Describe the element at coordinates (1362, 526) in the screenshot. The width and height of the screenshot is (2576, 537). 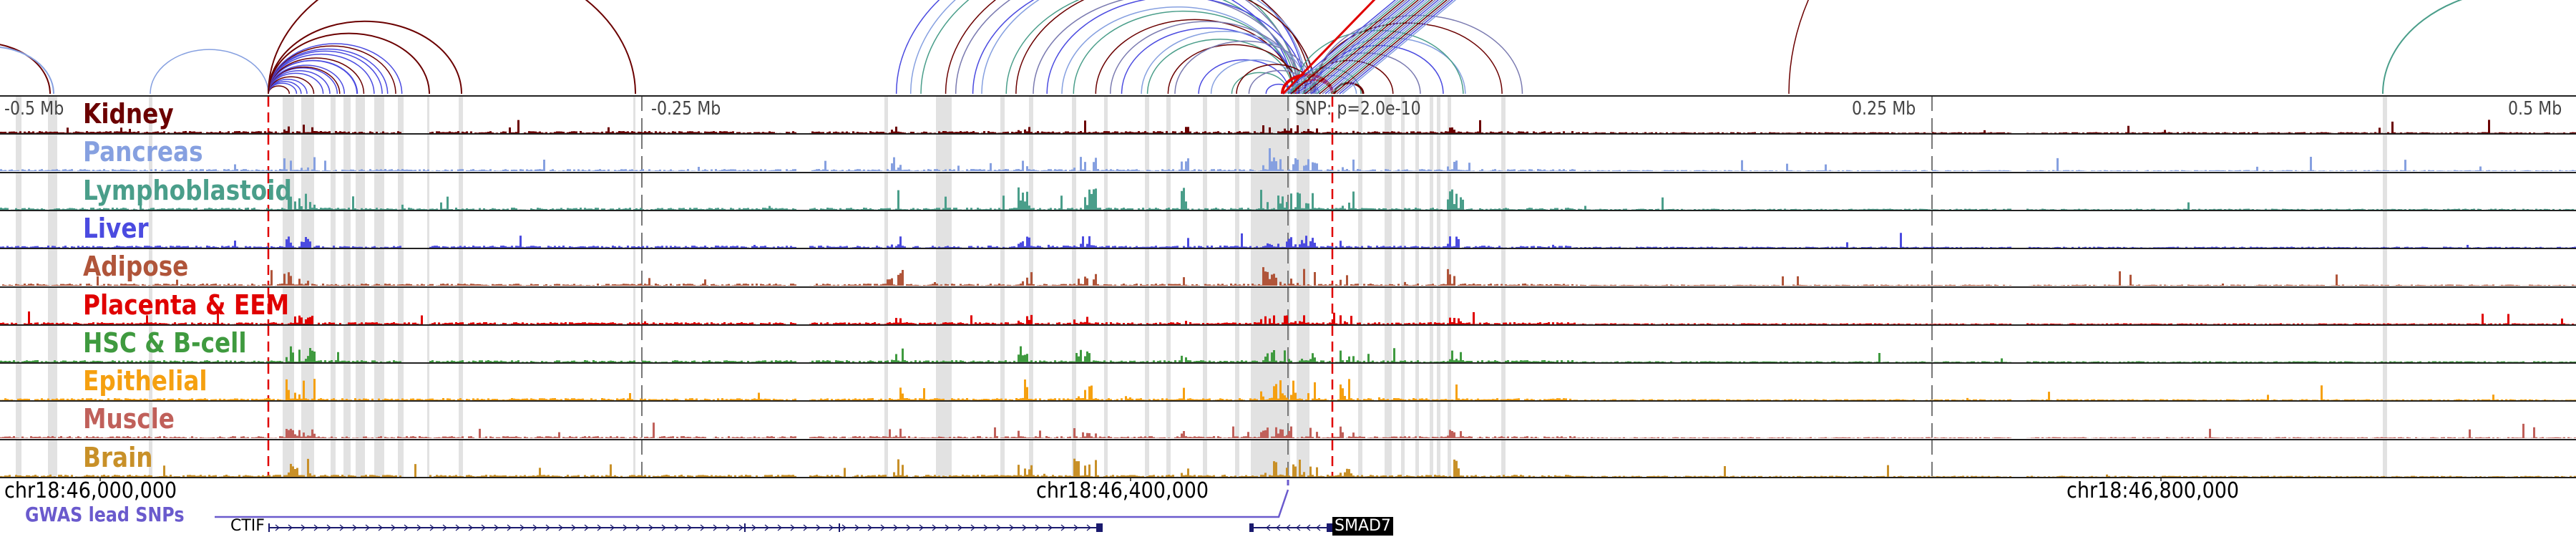
I see `gene-label-smad7: SMAD7` at that location.